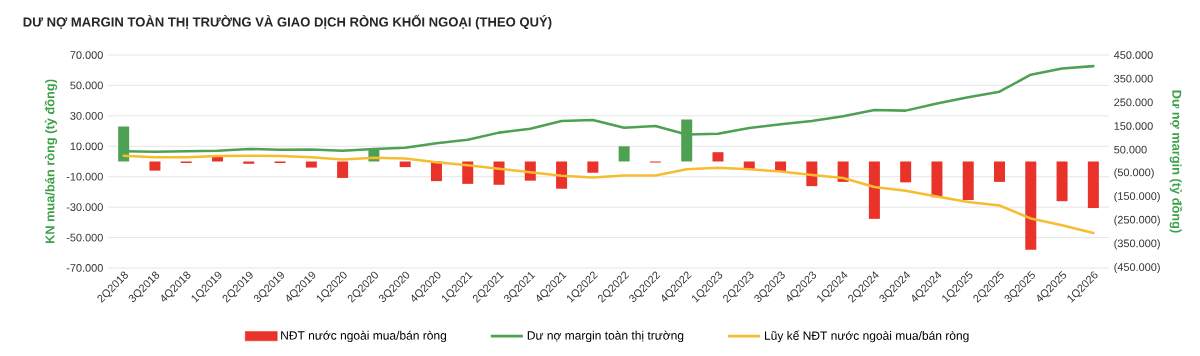 This screenshot has height=356, width=1200. Describe the element at coordinates (1133, 102) in the screenshot. I see `y2-tick-label: 250.000` at that location.